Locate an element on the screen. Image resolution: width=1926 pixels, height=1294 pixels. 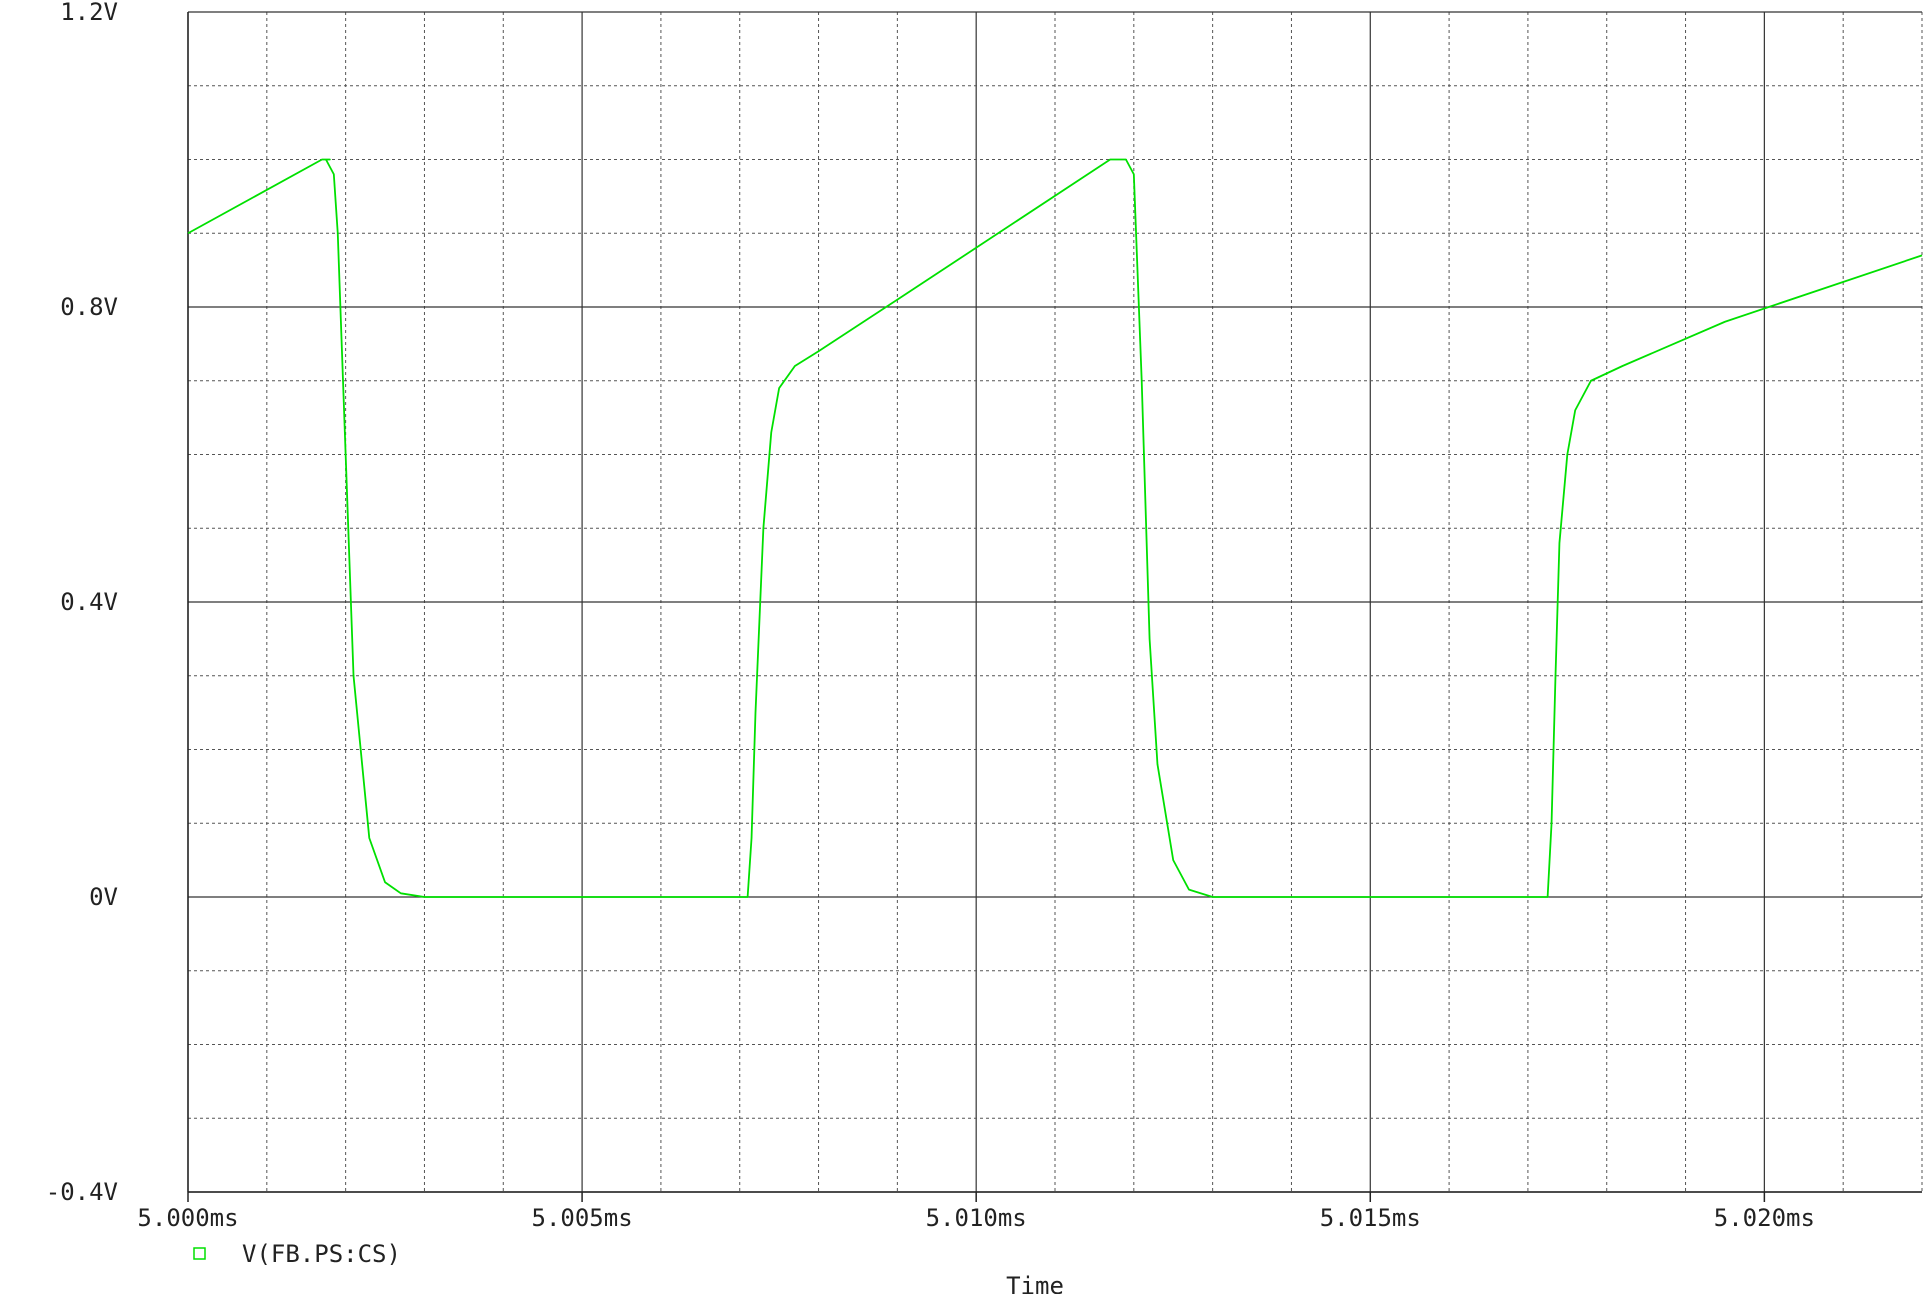
y-tick-label: 0.4V is located at coordinates (89, 602).